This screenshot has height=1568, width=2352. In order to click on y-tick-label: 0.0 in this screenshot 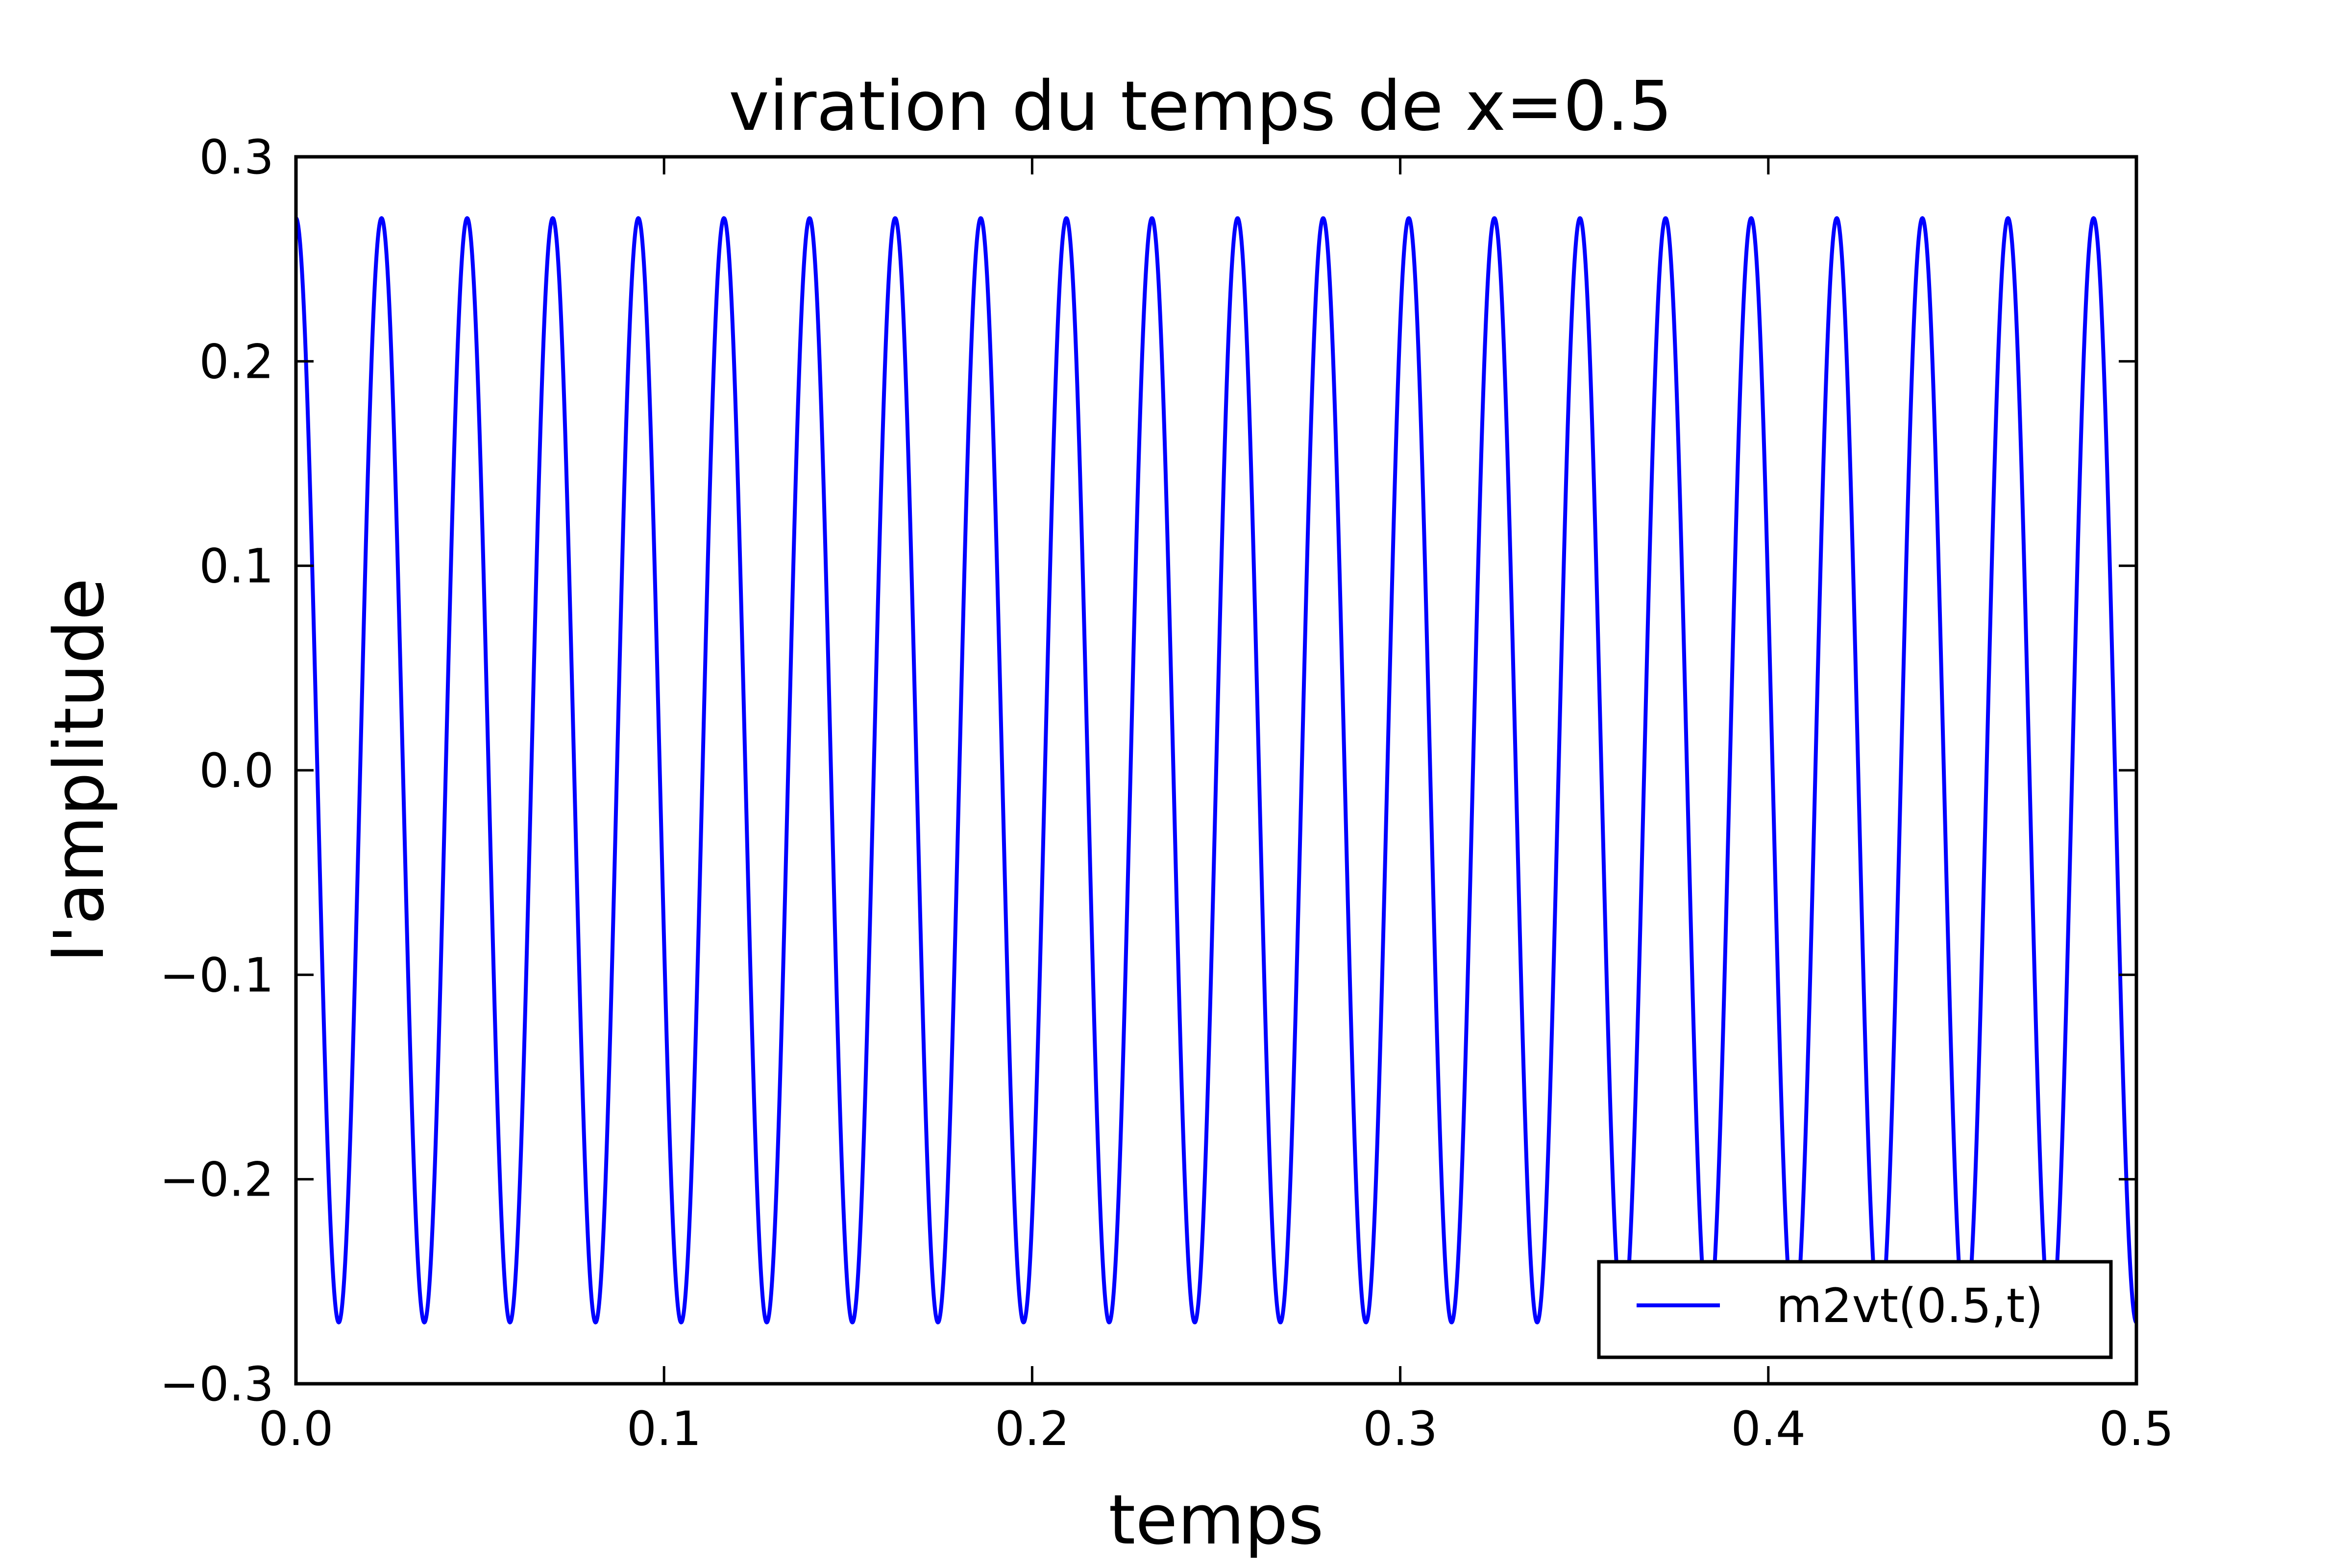, I will do `click(236, 770)`.